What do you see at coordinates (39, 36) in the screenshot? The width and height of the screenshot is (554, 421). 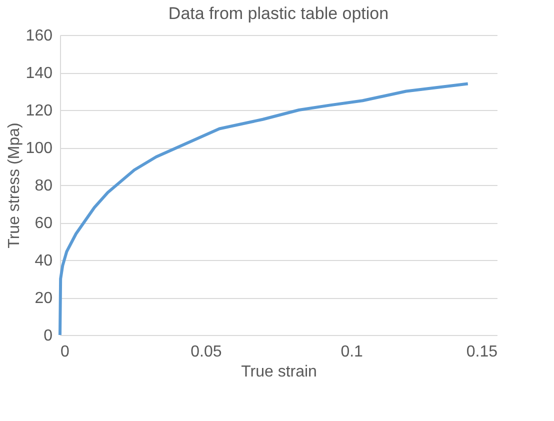 I see `y-tick-label: 160` at bounding box center [39, 36].